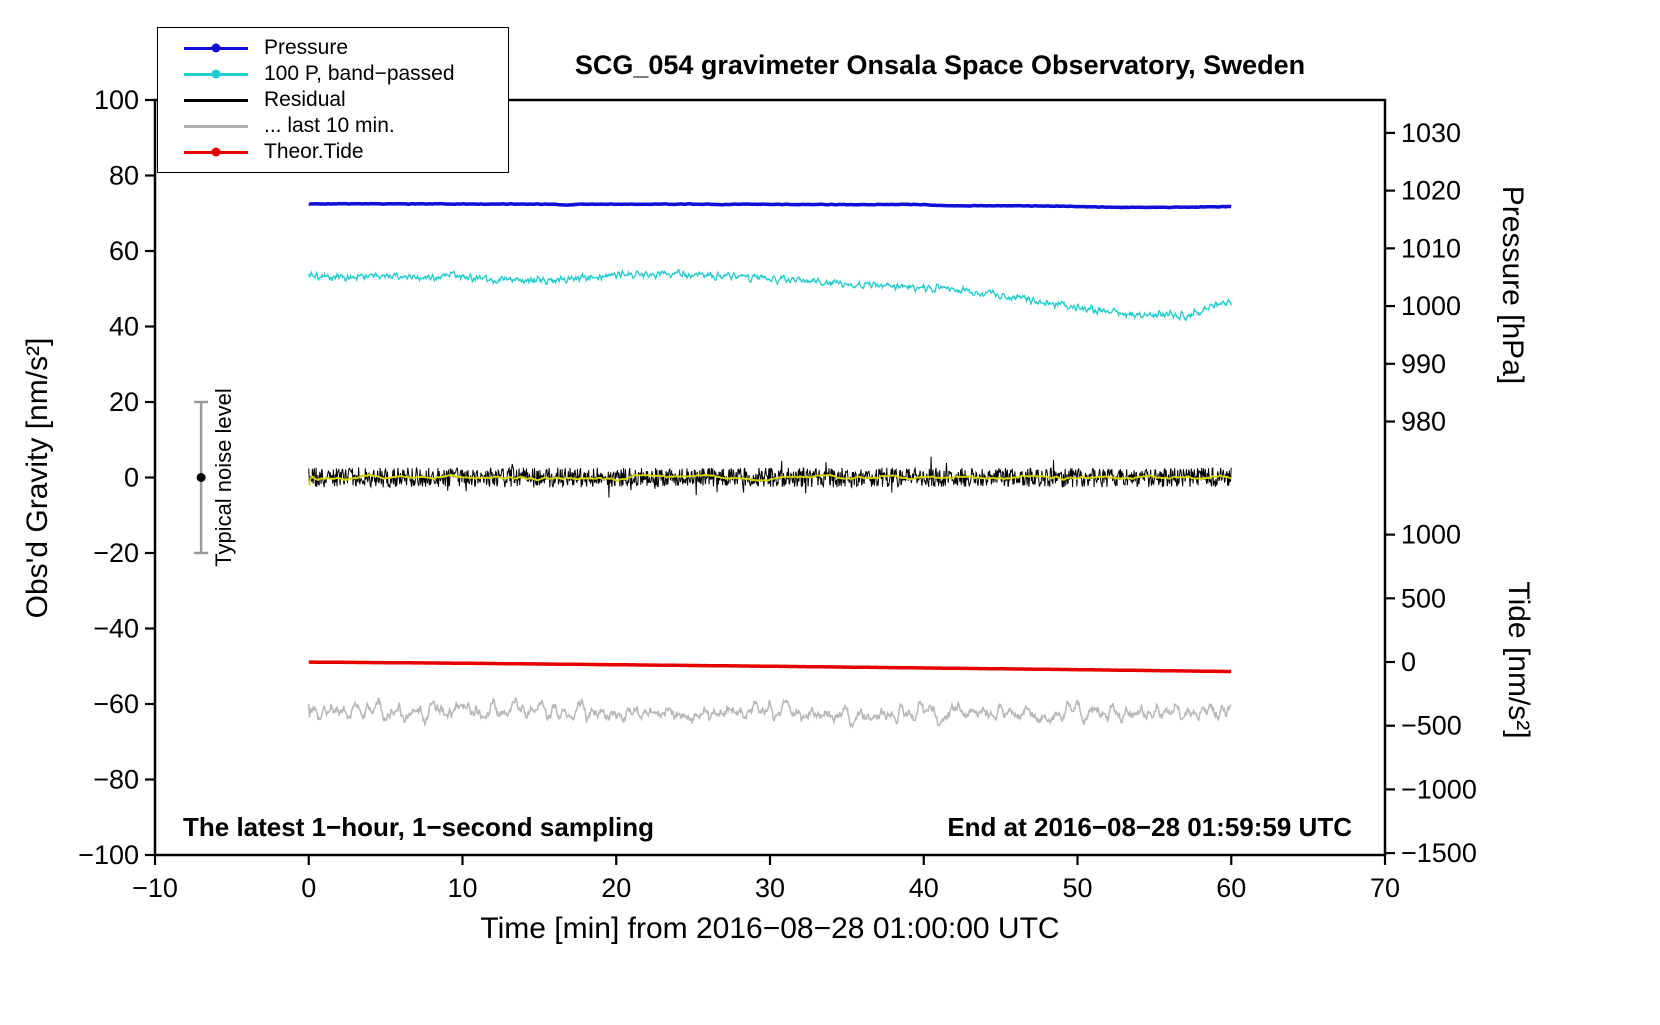 This screenshot has width=1660, height=1025. What do you see at coordinates (1423, 422) in the screenshot?
I see `pressure-tick-label: 980` at bounding box center [1423, 422].